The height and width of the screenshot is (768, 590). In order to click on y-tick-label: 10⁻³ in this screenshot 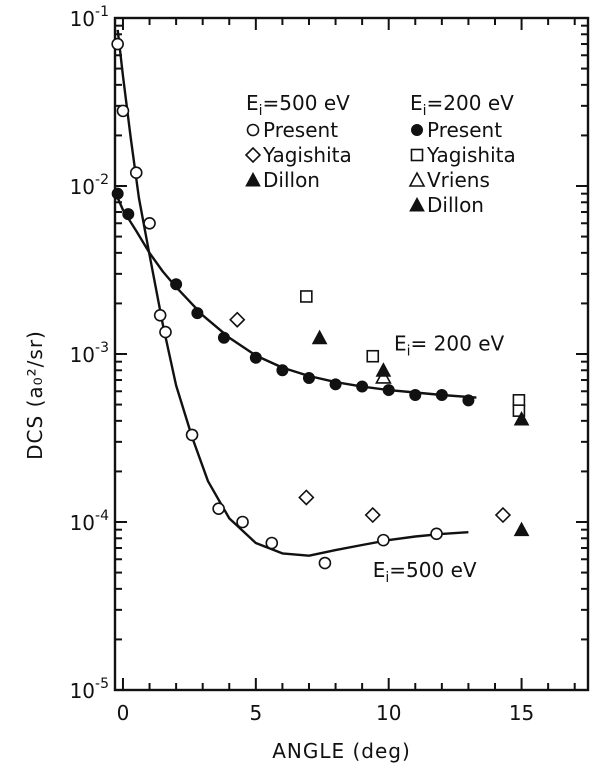, I will do `click(89, 353)`.